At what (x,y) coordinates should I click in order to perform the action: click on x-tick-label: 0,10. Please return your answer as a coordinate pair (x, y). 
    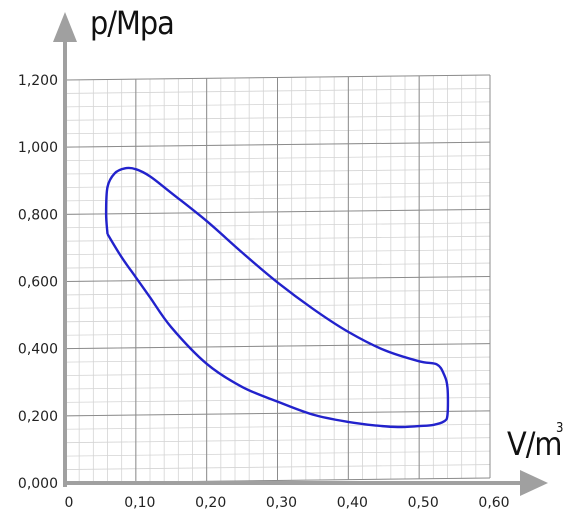
    Looking at the image, I should click on (139, 503).